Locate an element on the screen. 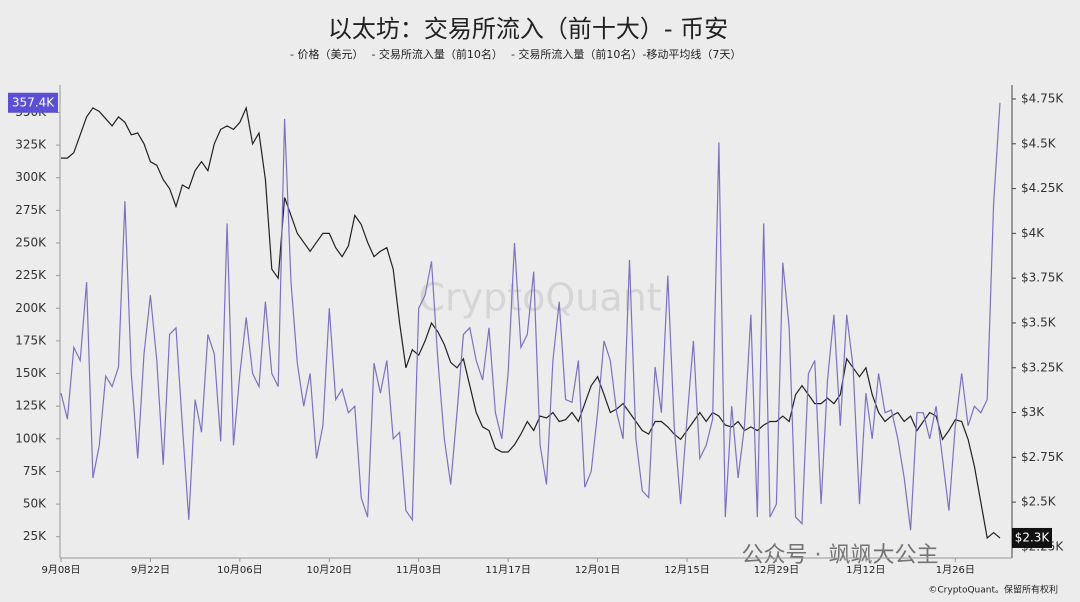 This screenshot has width=1080, height=602. y-tick-label: 275K is located at coordinates (31, 210).